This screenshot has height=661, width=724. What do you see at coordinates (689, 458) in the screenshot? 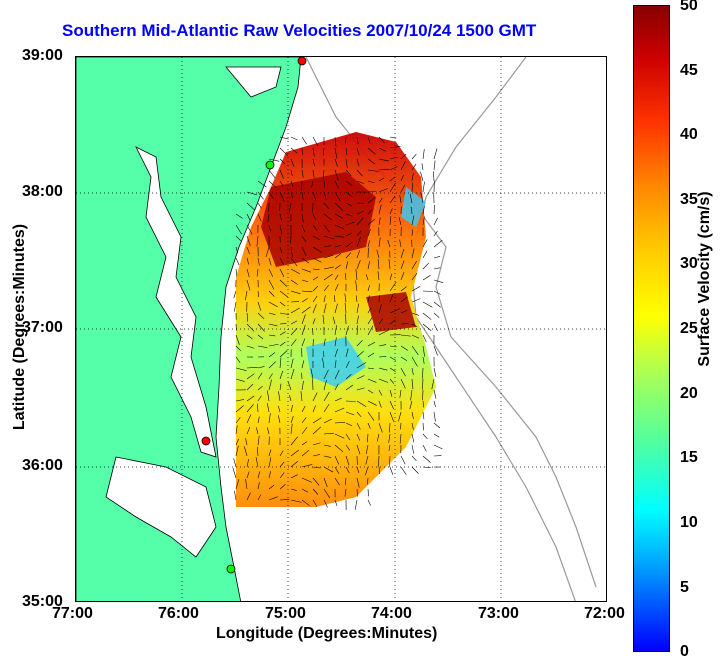
I see `colorbar-tick: 15` at bounding box center [689, 458].